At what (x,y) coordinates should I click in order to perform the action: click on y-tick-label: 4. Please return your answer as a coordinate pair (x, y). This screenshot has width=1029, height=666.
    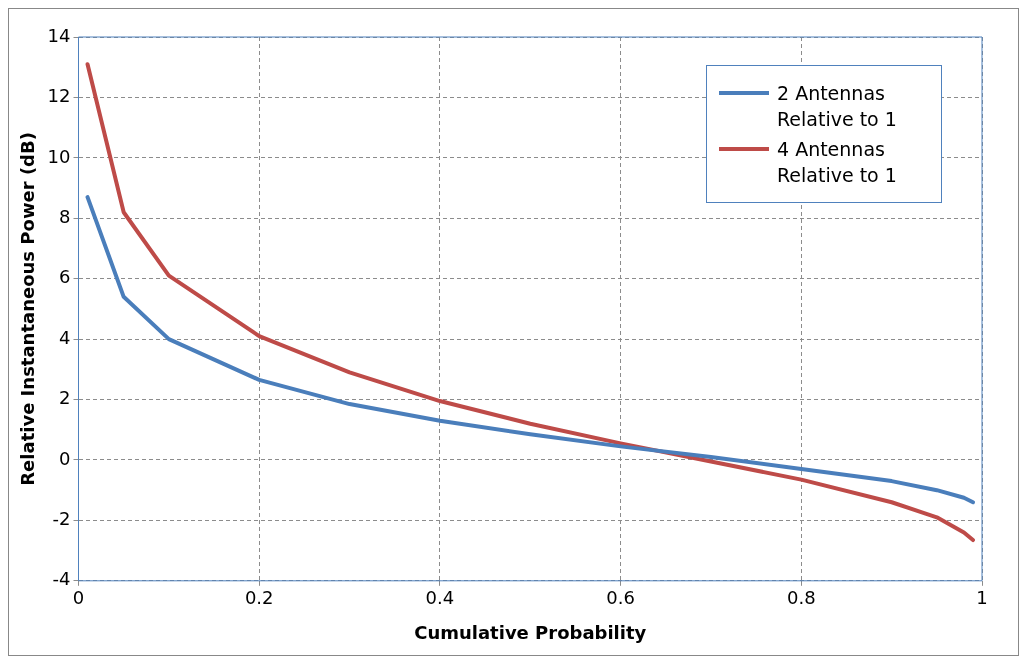
    Looking at the image, I should click on (65, 337).